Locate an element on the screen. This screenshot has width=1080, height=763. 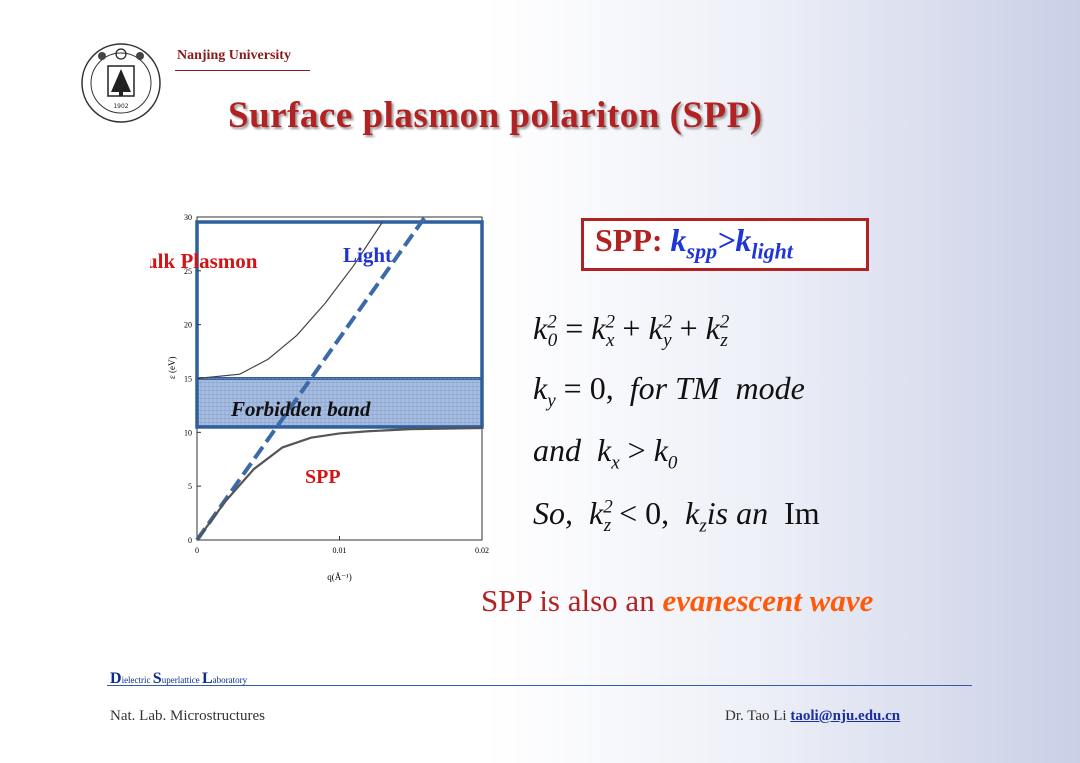
bulk-plasmon-label: Bulk Plasmon is located at coordinates (204, 261).